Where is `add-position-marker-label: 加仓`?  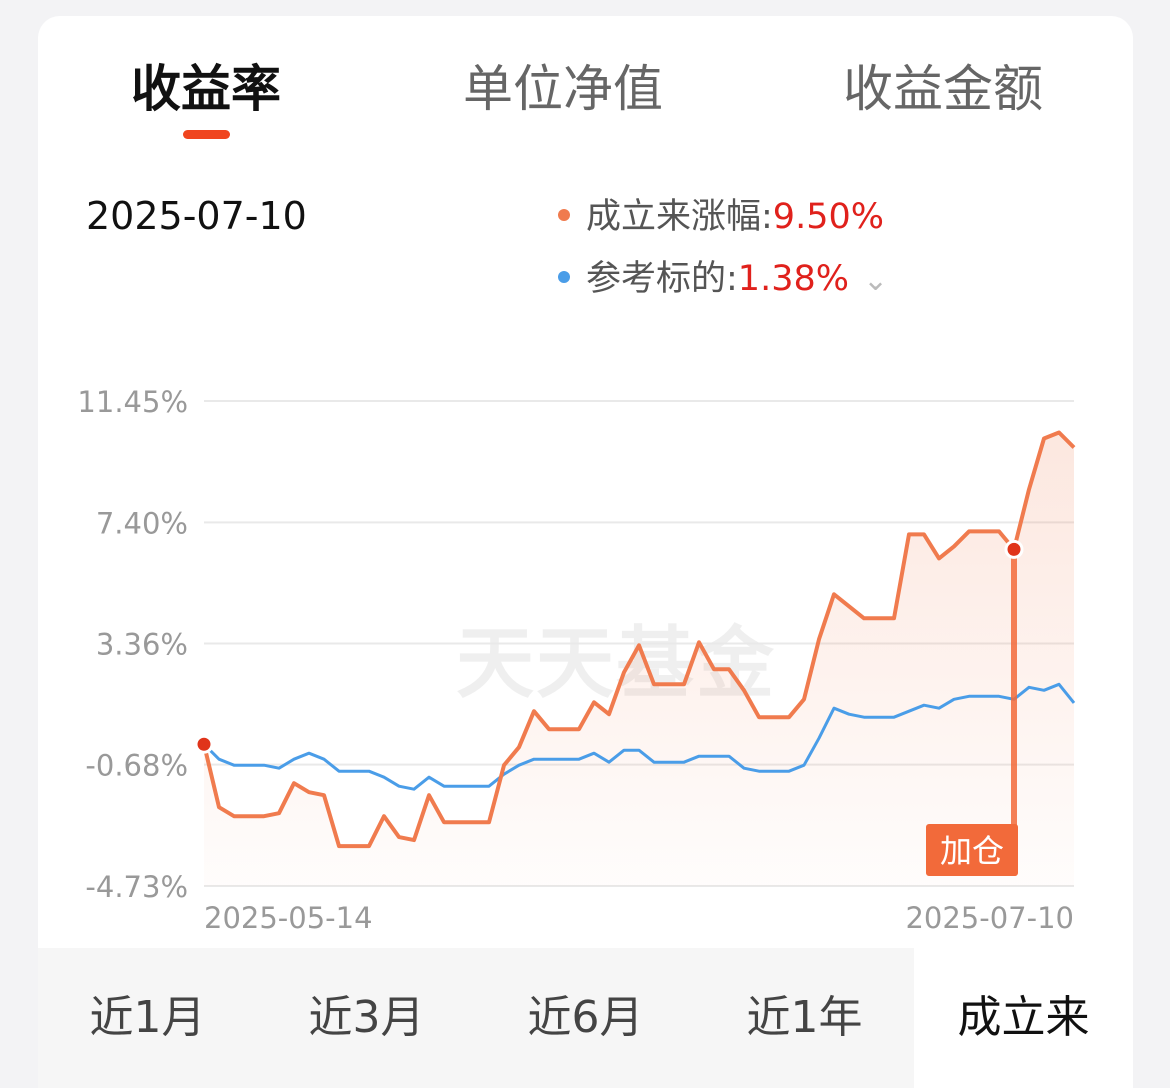 add-position-marker-label: 加仓 is located at coordinates (972, 851).